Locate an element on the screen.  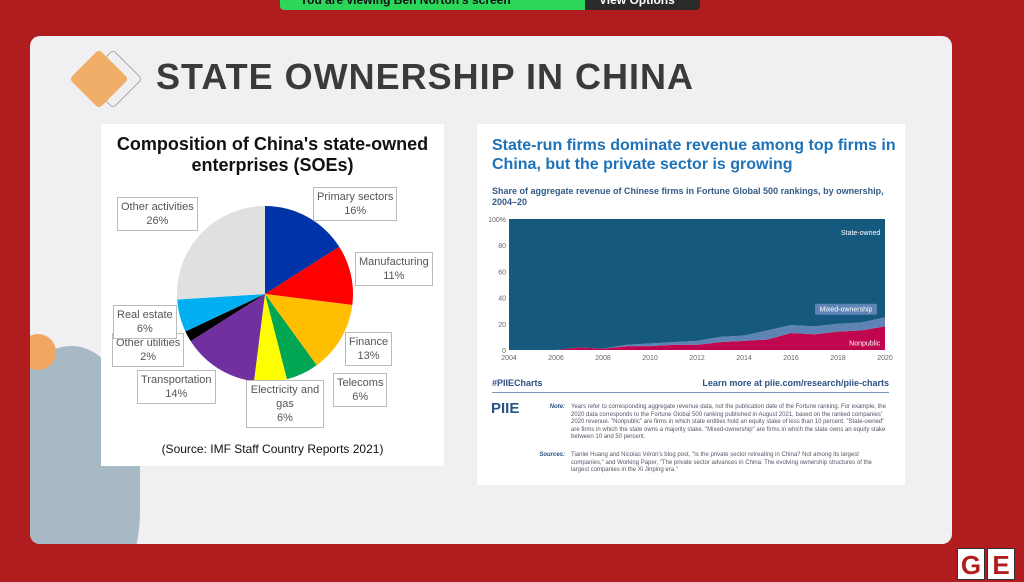
pie-label: Primary sectors 16% is located at coordinates (355, 204).